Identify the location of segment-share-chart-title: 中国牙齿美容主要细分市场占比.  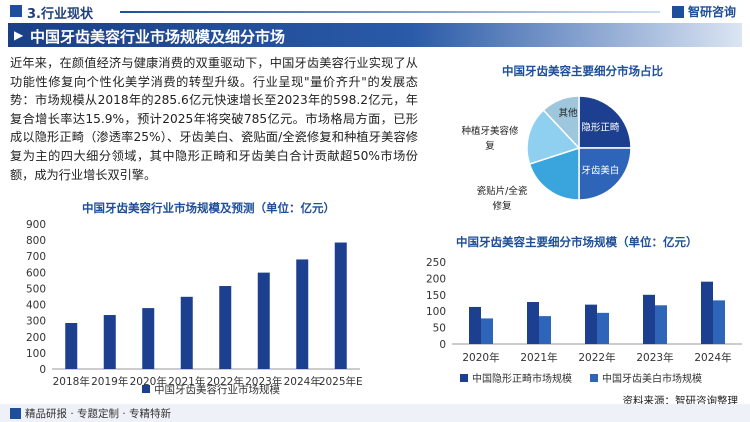
(582, 71).